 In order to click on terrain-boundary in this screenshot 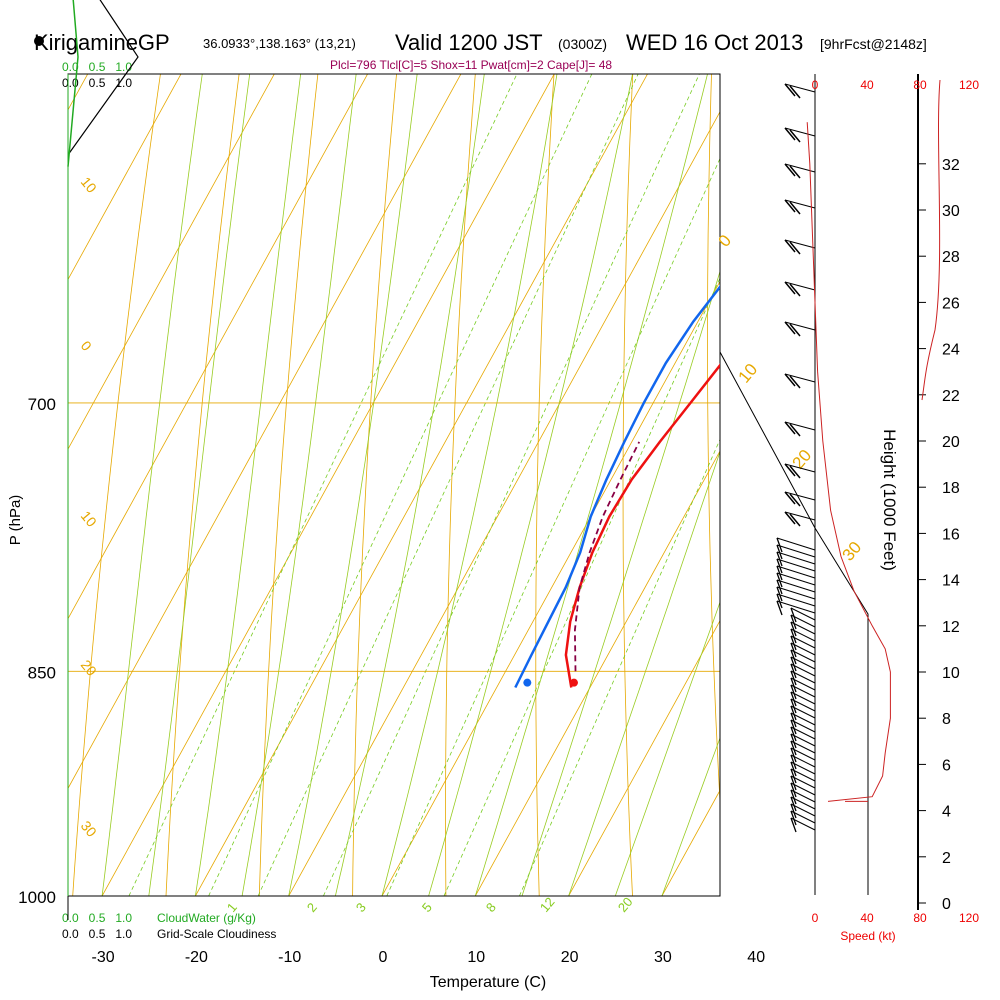, I will do `click(794, 623)`.